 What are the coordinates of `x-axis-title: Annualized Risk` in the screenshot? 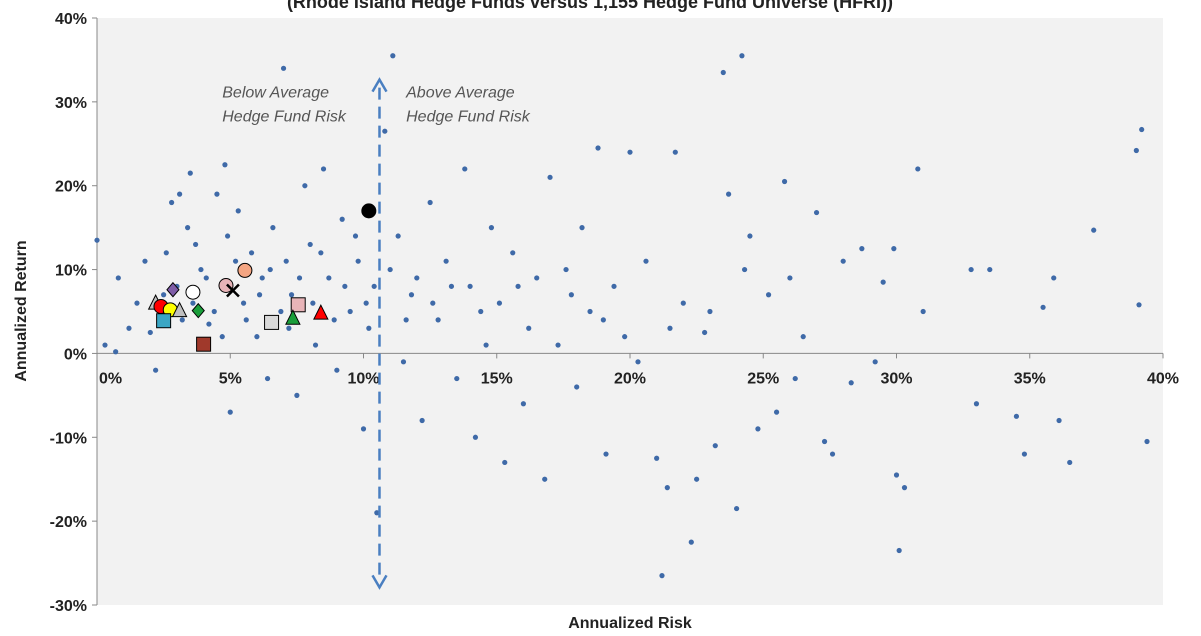 It's located at (630, 623).